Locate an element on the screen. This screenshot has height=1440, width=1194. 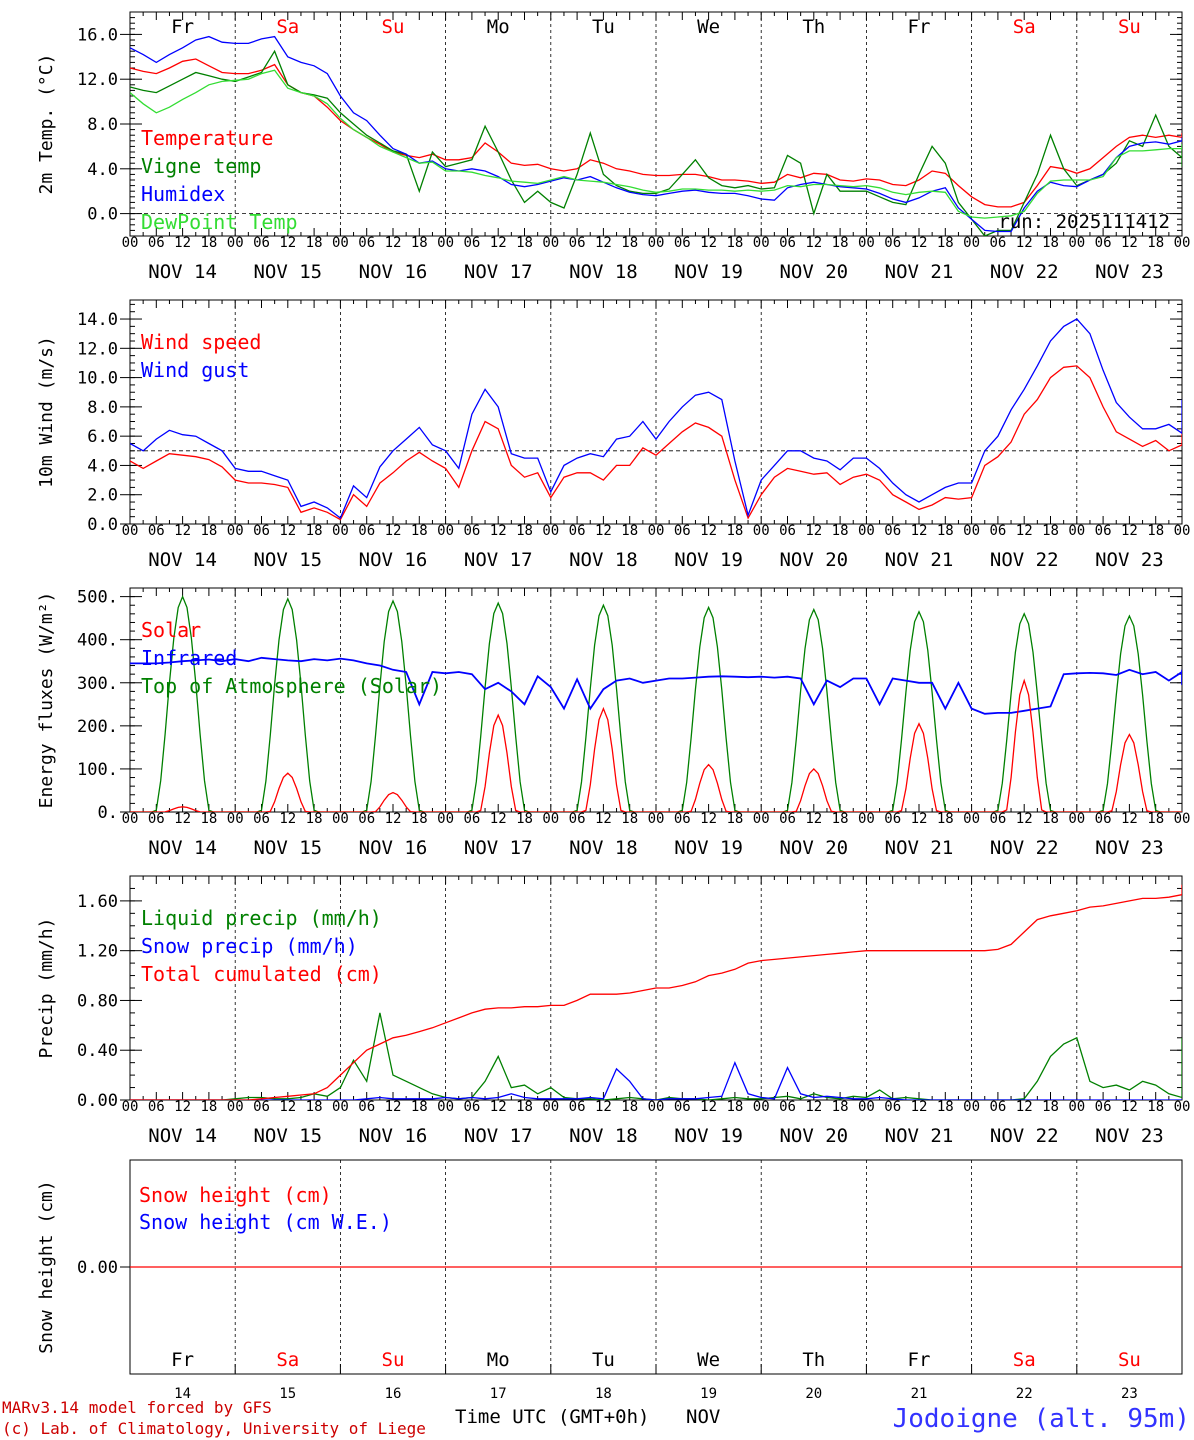
date-label: NOV 17 is located at coordinates (498, 1136).